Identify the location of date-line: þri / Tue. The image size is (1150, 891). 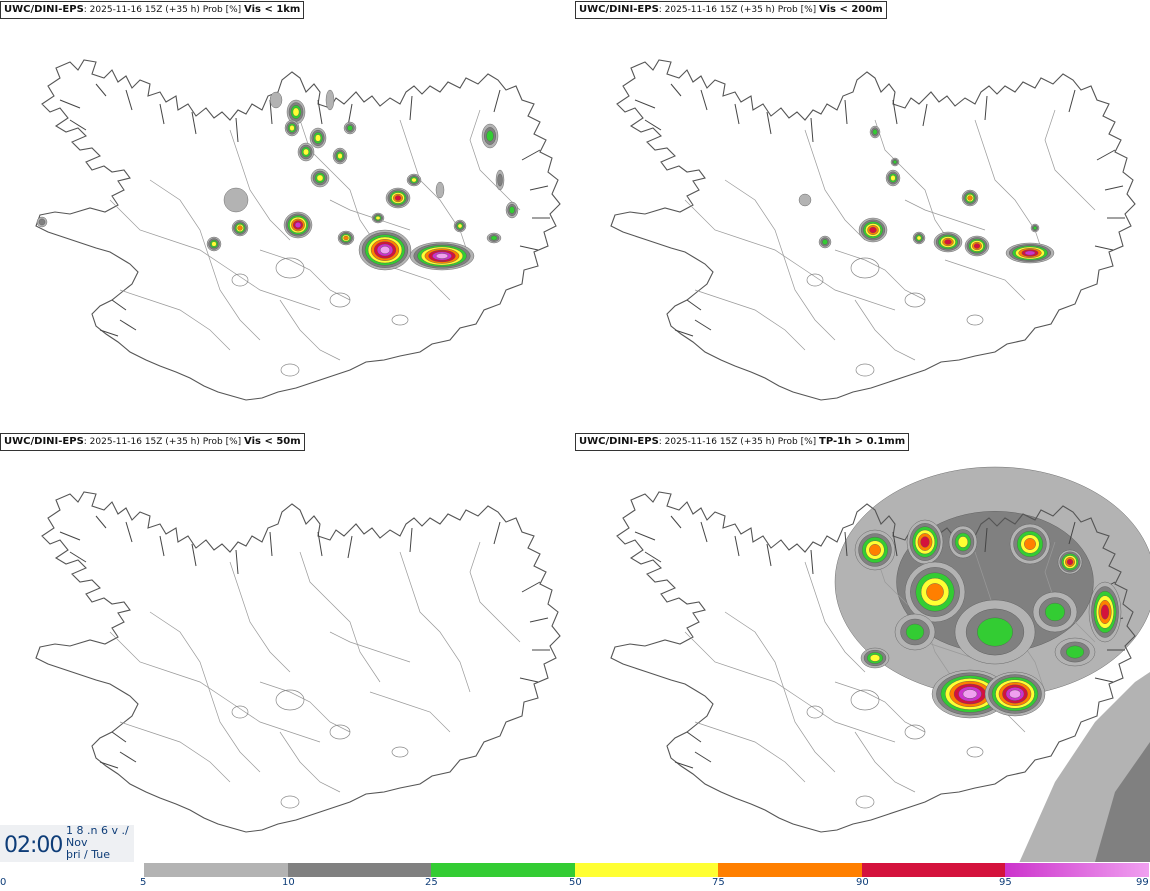
(88, 854).